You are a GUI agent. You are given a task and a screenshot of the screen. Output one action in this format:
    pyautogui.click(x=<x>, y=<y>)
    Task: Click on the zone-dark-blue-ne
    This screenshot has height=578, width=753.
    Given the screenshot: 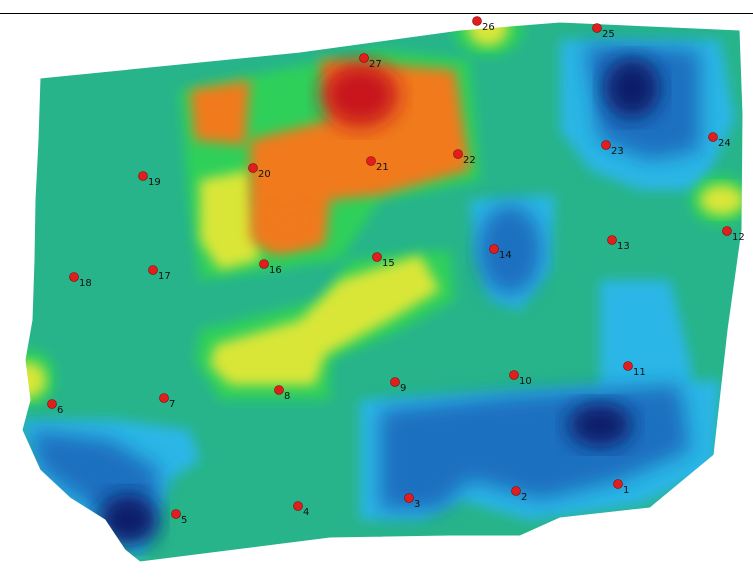 What is the action you would take?
    pyautogui.click(x=632, y=88)
    